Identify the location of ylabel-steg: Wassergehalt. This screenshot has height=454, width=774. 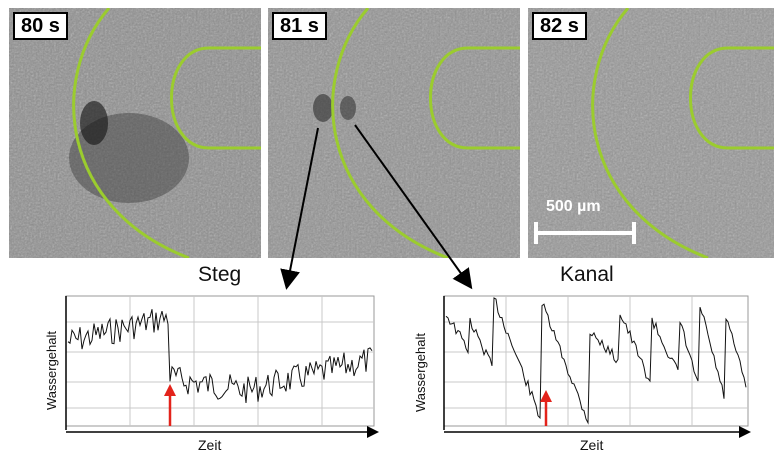
(51, 370).